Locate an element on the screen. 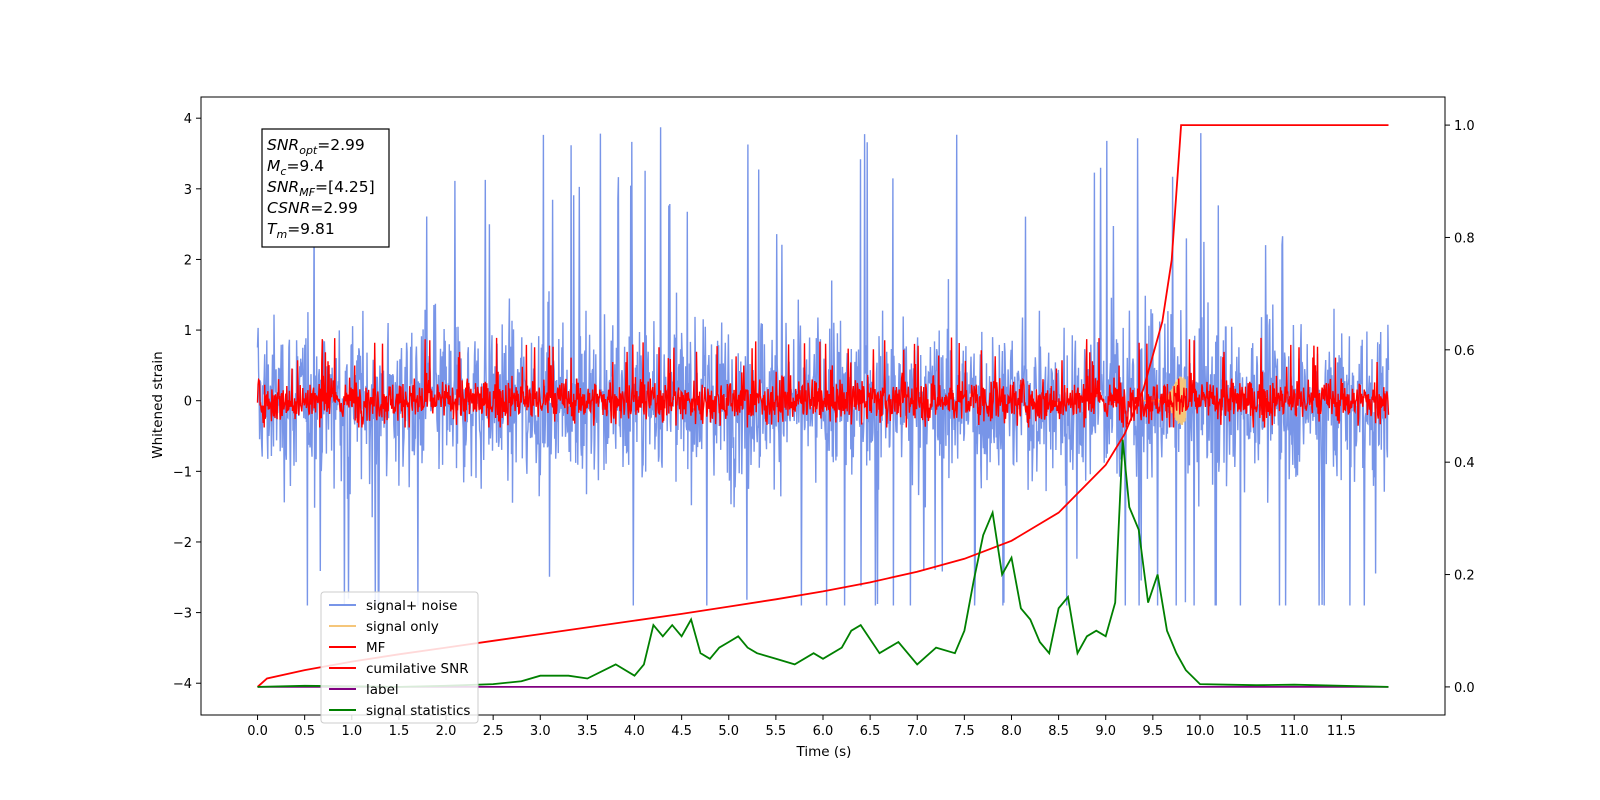  x-tick-label: 10.5 is located at coordinates (1247, 731).